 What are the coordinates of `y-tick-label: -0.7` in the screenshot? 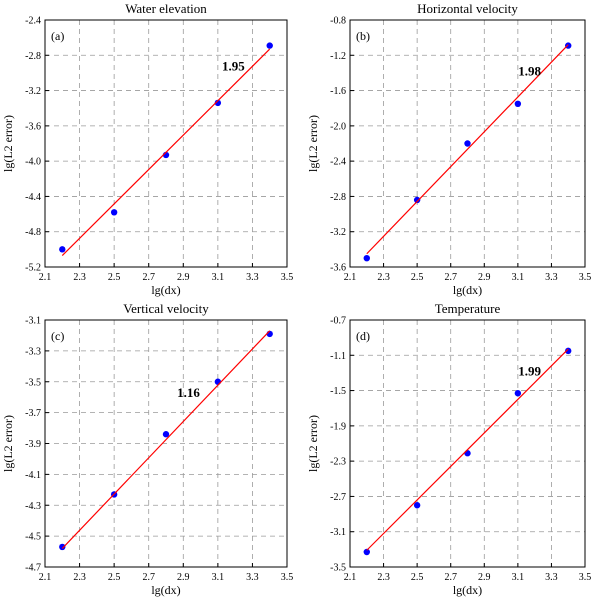 It's located at (338, 321).